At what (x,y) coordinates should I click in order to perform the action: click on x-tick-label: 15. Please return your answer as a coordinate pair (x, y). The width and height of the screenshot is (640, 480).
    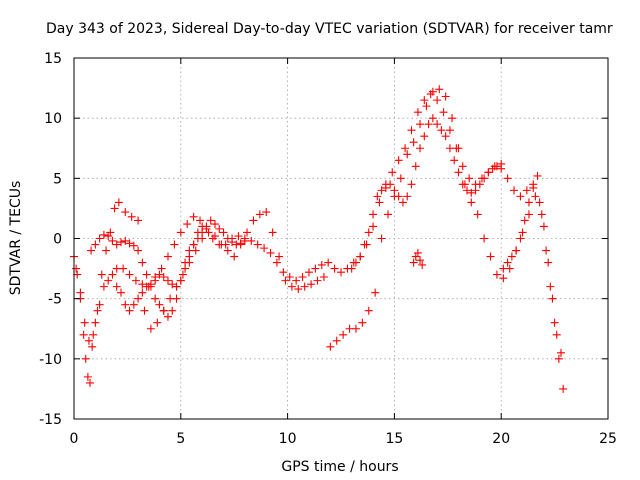
    Looking at the image, I should click on (394, 439).